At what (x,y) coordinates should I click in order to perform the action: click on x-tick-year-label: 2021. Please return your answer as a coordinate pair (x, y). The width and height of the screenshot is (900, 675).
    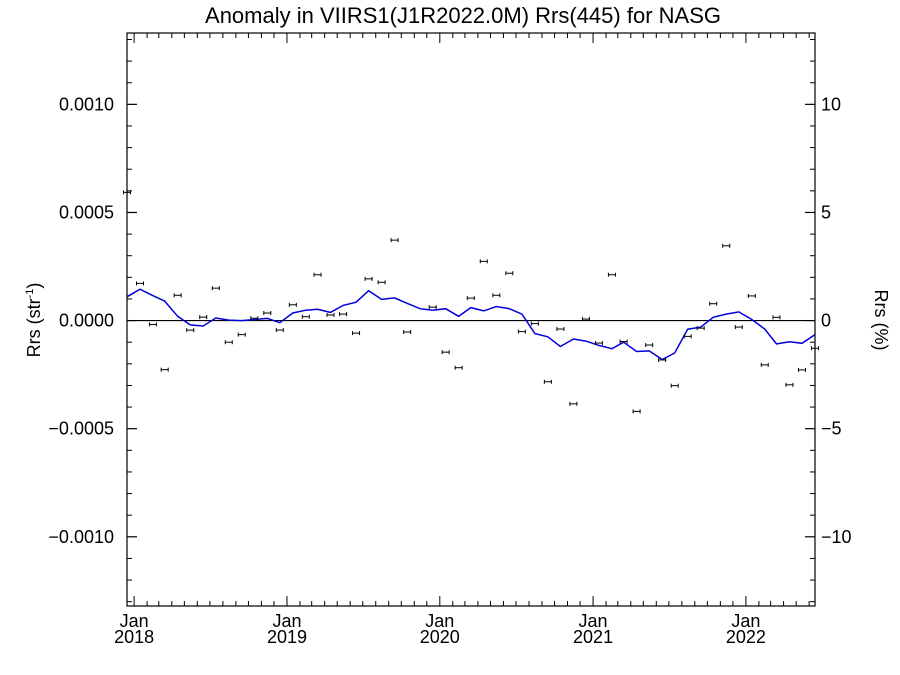
    Looking at the image, I should click on (593, 637).